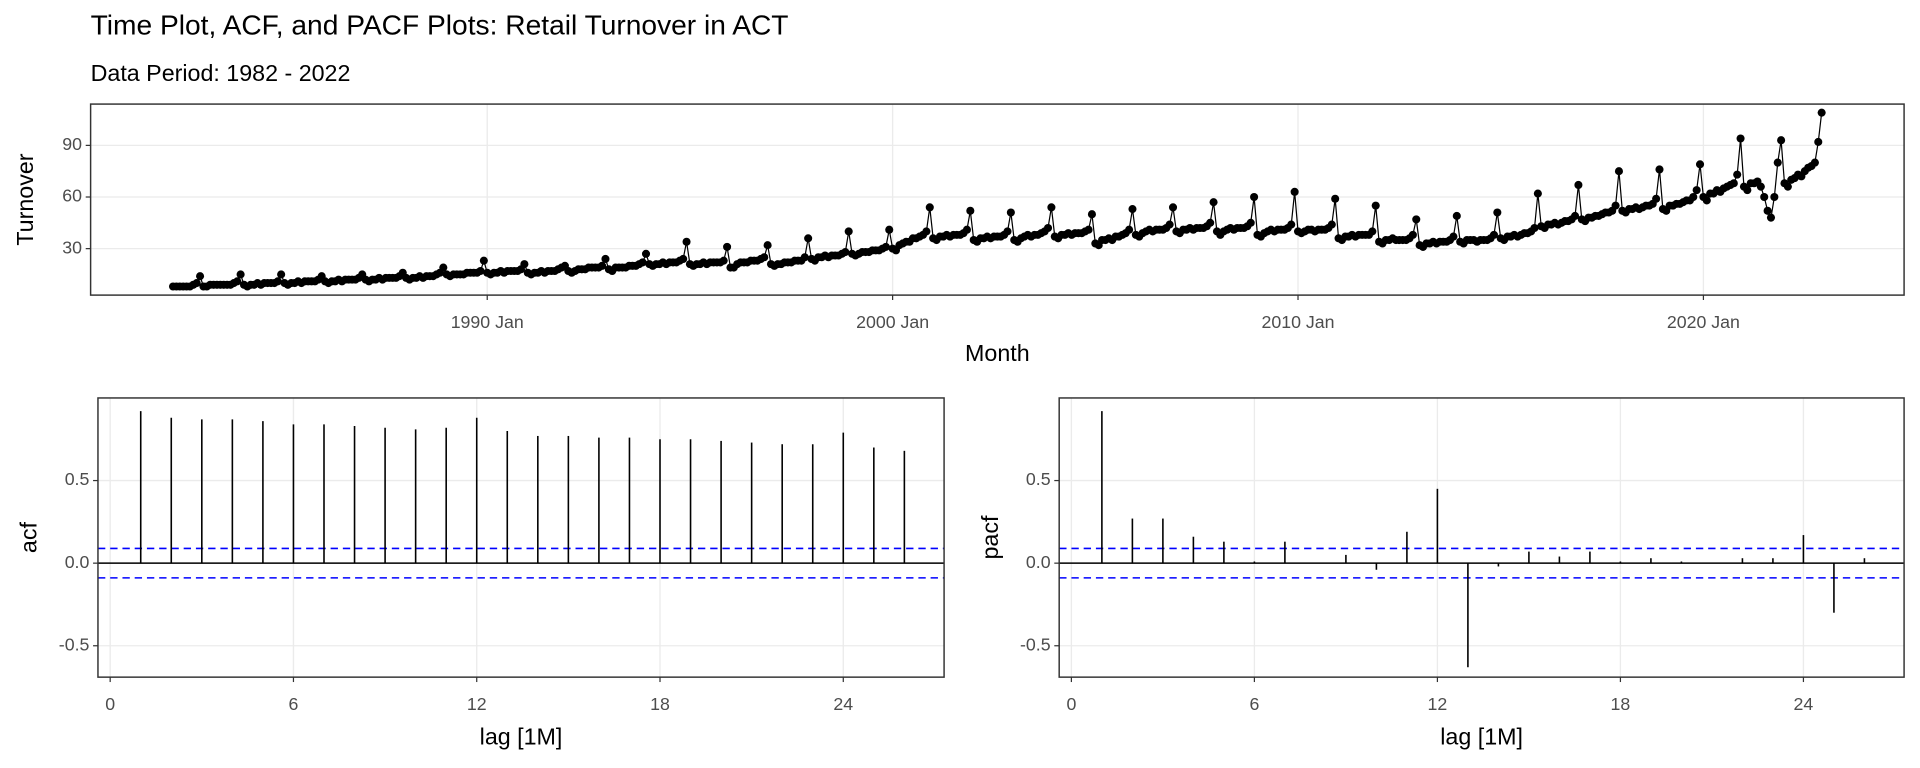 This screenshot has width=1920, height=768. Describe the element at coordinates (221, 73) in the screenshot. I see `chart-subtitle: Data Period: 1982 - 2022` at that location.